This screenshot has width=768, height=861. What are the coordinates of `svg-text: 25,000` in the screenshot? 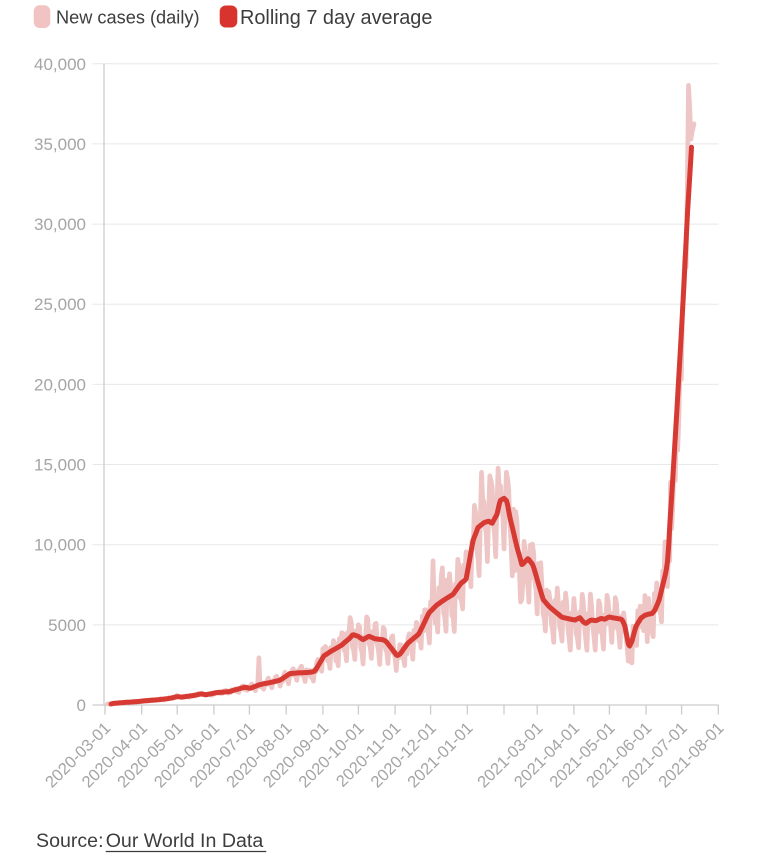 It's located at (60, 304).